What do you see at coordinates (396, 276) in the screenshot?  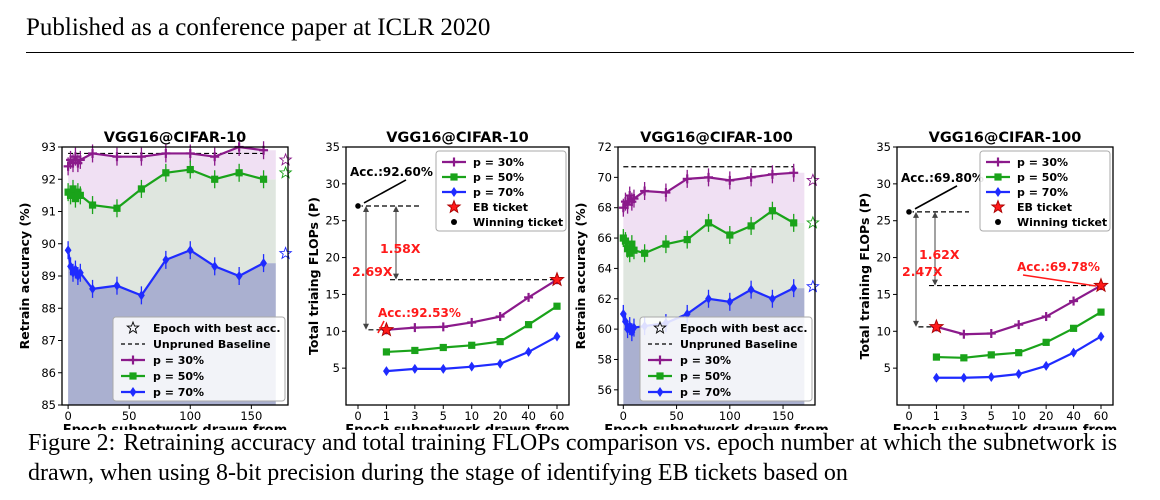 I see `ratio-arrow-eb-head-bottom` at bounding box center [396, 276].